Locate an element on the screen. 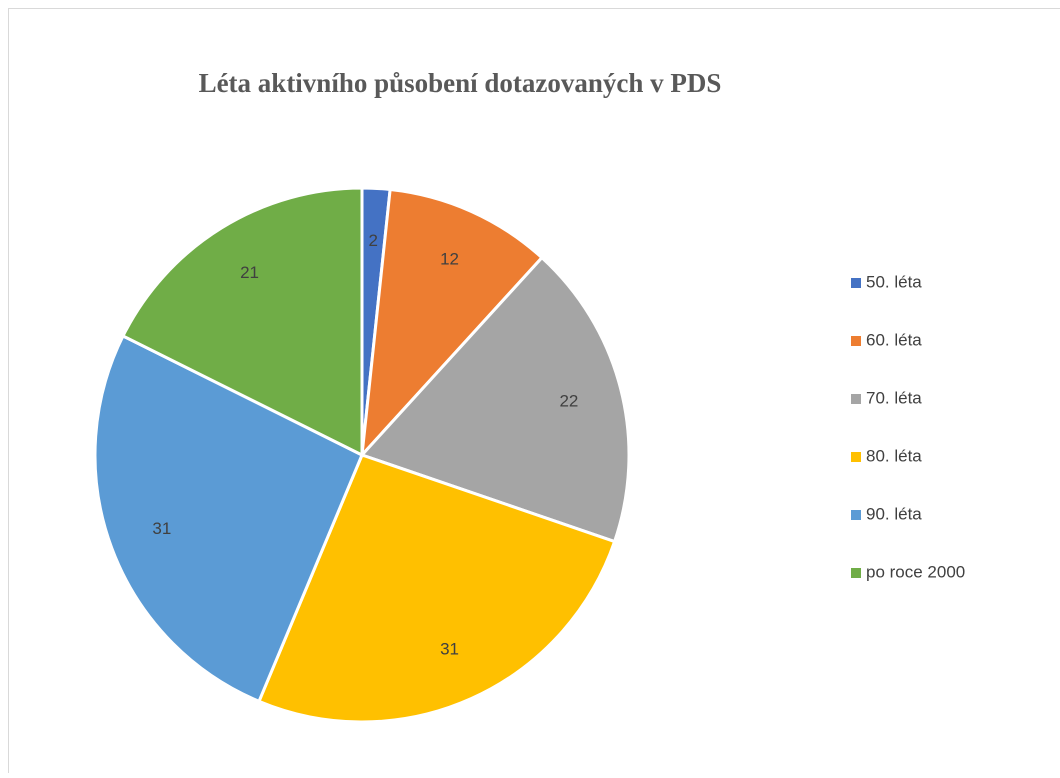 This screenshot has height=778, width=1060. legend-label: 90. léta is located at coordinates (894, 513).